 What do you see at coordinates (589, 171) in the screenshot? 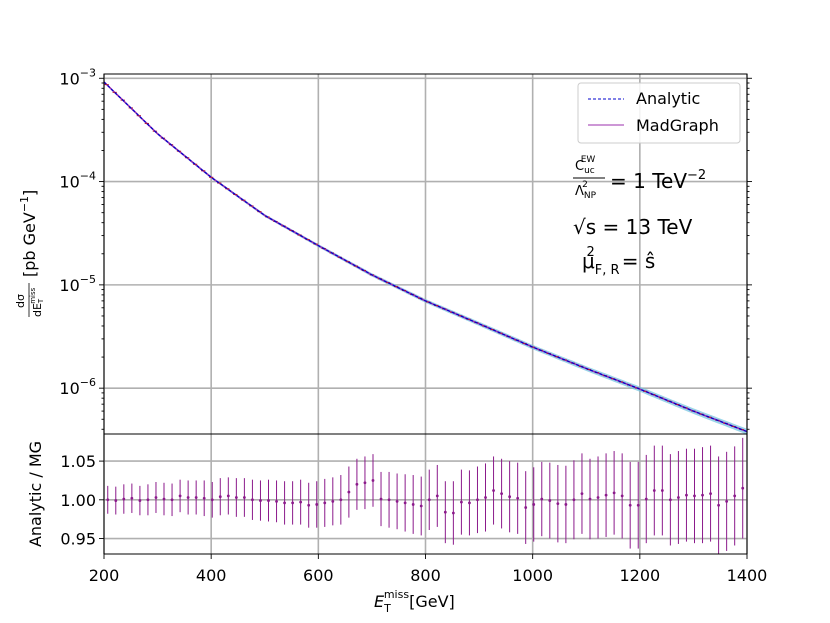
I see `ann-coupling-num-sub: uc` at bounding box center [589, 171].